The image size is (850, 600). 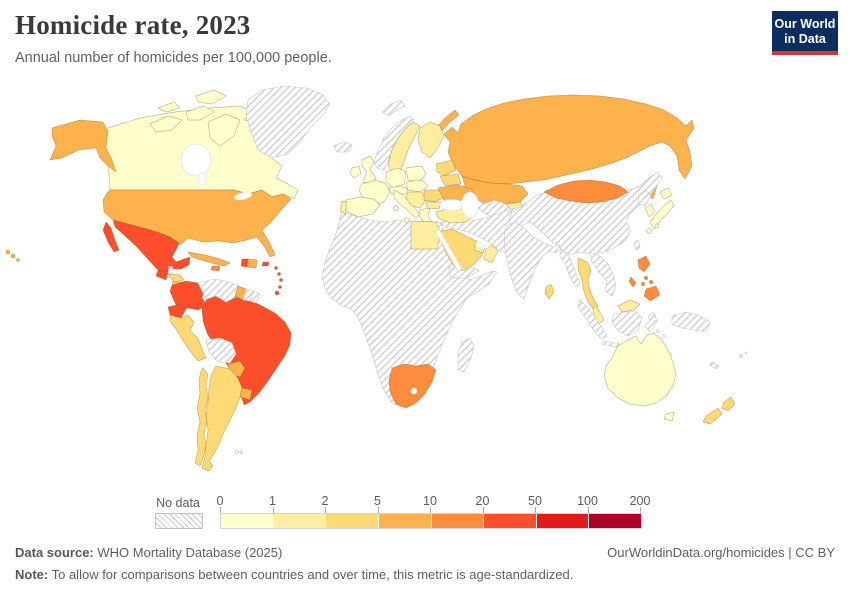 What do you see at coordinates (712, 416) in the screenshot?
I see `nz-south-island-region` at bounding box center [712, 416].